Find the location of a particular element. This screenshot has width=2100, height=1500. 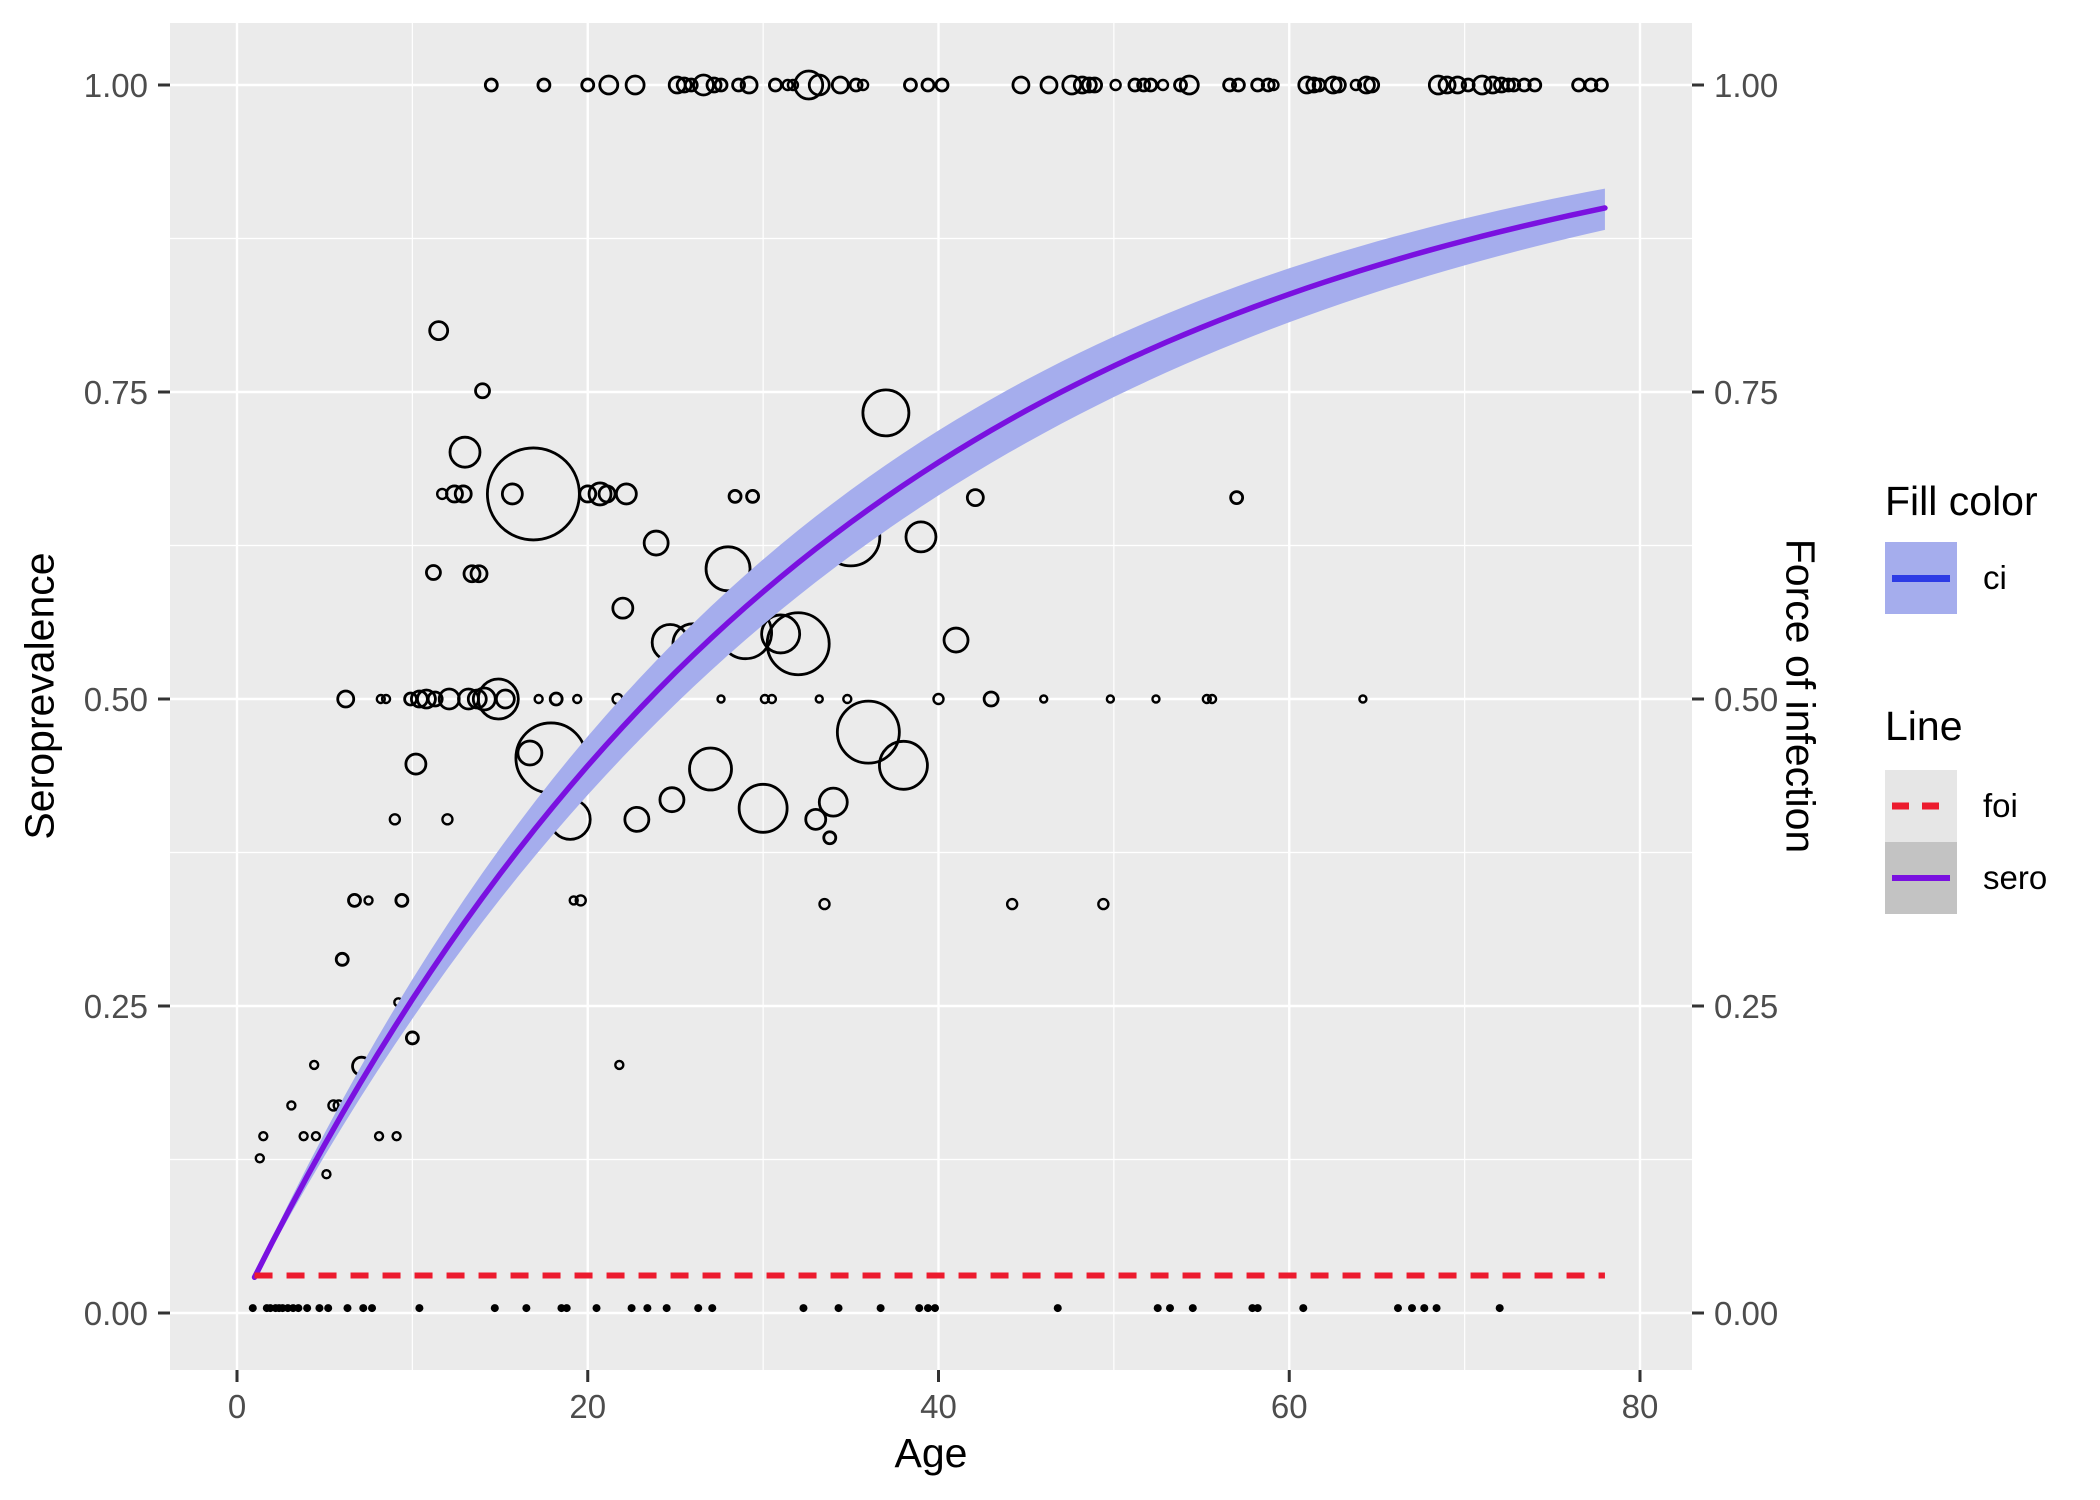

x-axis-title: Age is located at coordinates (931, 1453).